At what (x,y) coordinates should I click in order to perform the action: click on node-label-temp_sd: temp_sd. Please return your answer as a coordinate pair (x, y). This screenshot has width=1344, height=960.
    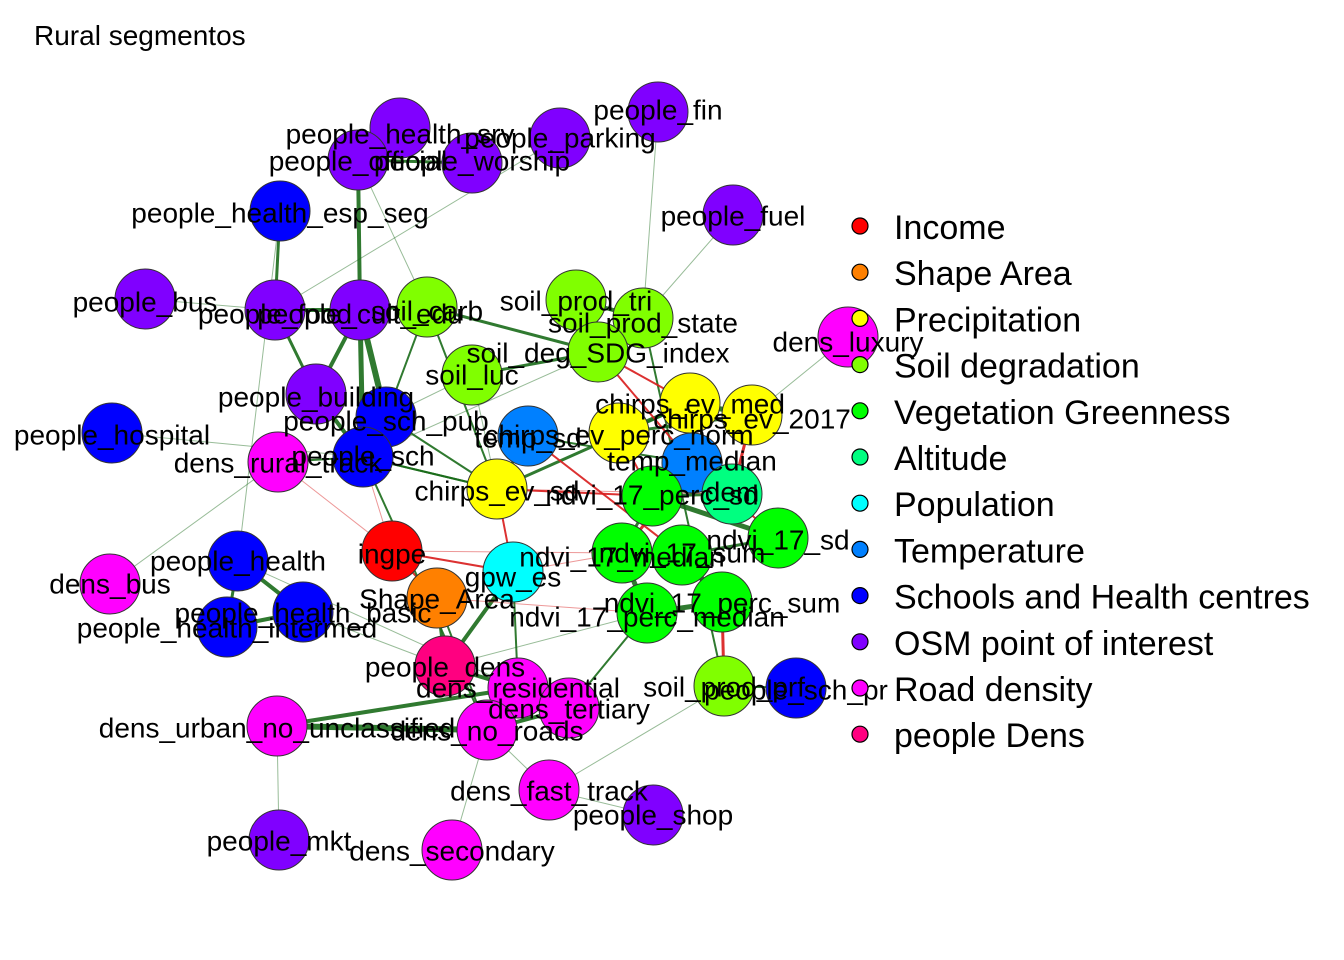
    Looking at the image, I should click on (527, 437).